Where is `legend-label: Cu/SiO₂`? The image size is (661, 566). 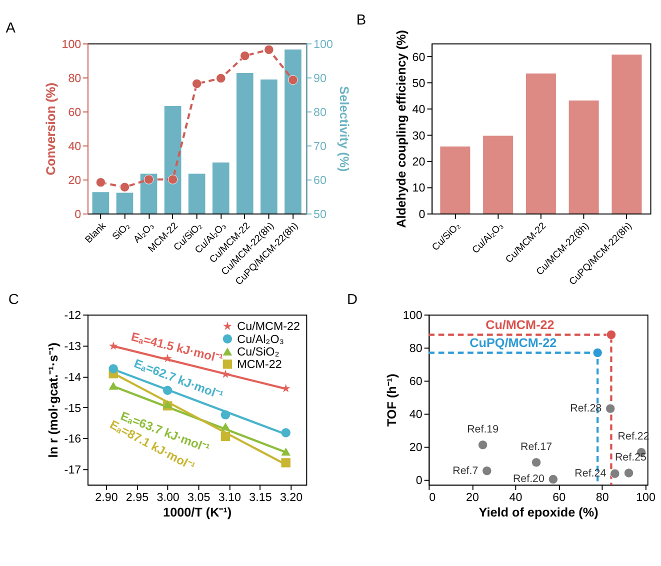 legend-label: Cu/SiO₂ is located at coordinates (258, 351).